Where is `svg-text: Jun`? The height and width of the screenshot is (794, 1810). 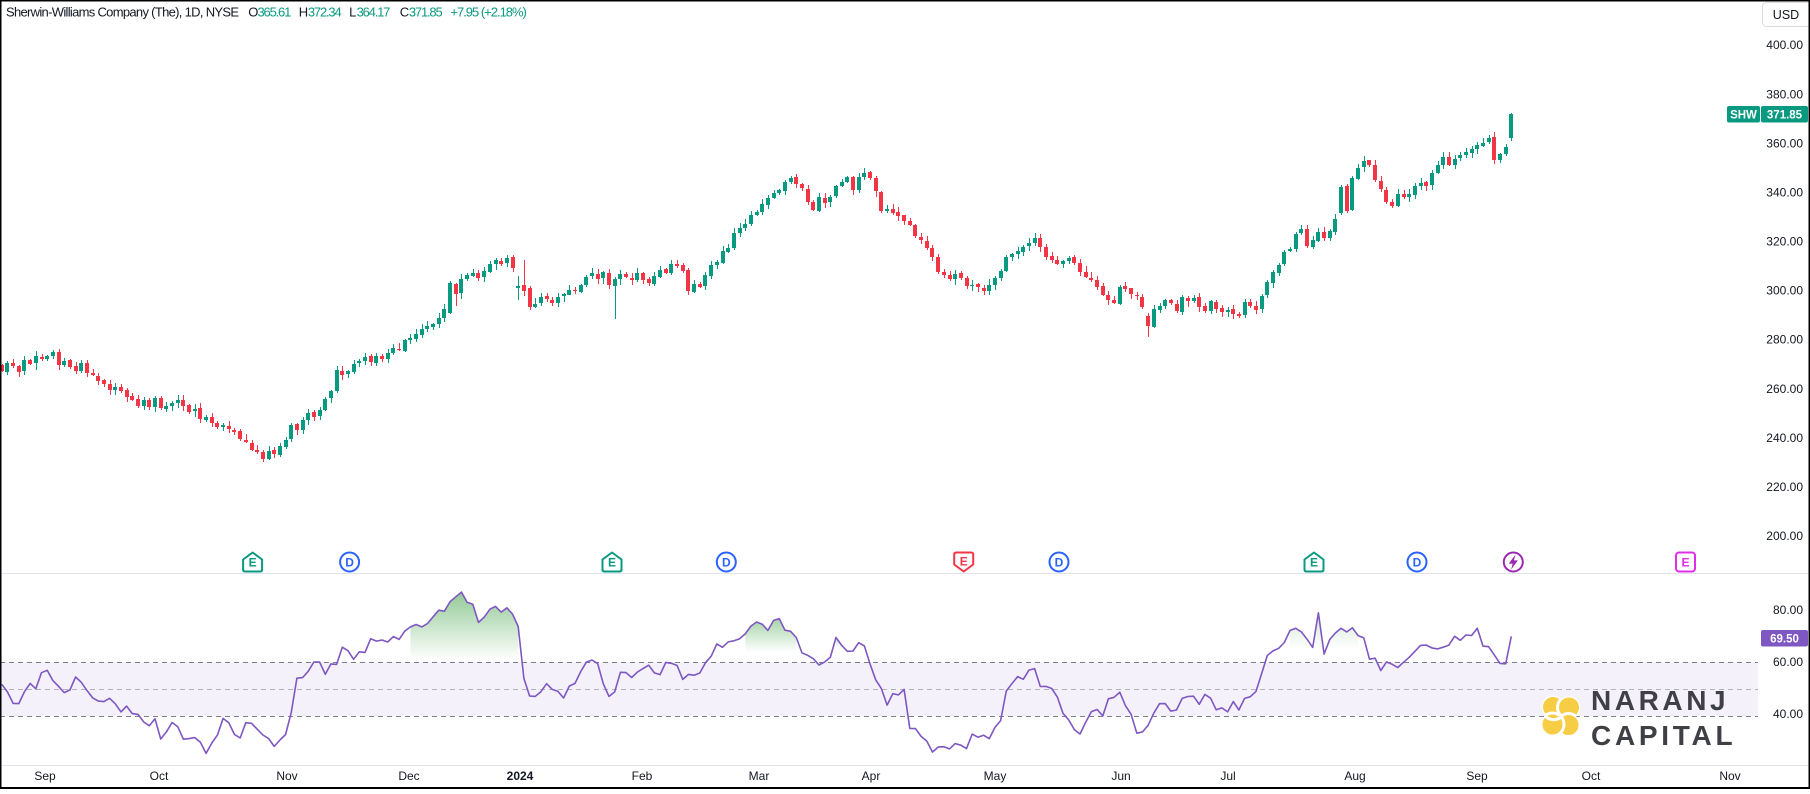 svg-text: Jun is located at coordinates (1120, 776).